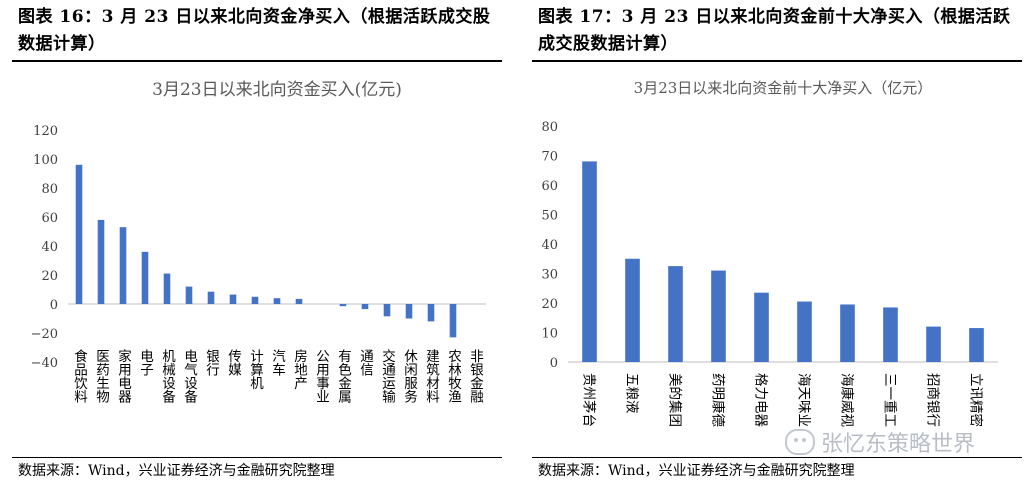  I want to click on bar-立讯精密, so click(976, 345).